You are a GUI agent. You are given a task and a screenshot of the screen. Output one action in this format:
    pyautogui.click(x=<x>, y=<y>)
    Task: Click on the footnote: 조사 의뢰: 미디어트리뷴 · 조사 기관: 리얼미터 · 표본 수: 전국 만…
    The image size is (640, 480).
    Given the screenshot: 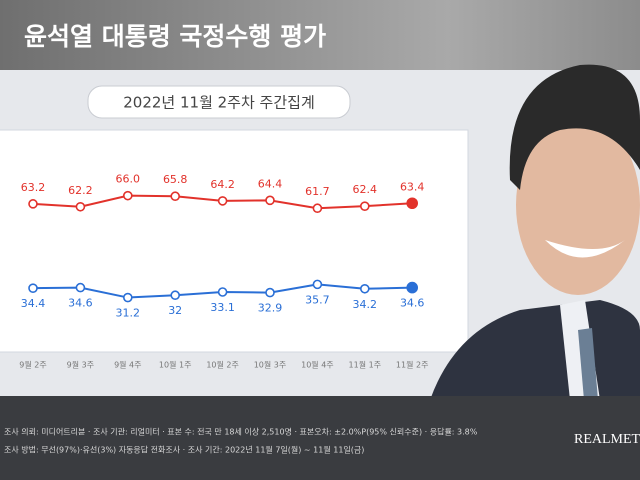 What is the action you would take?
    pyautogui.click(x=241, y=432)
    